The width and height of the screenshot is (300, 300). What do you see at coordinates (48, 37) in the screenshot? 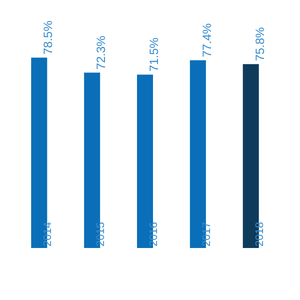
I see `data-label: 78.5%` at bounding box center [48, 37].